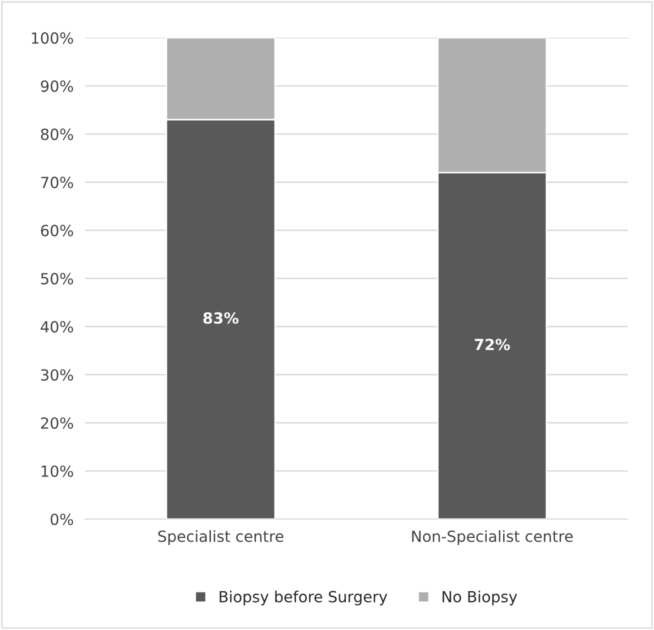 The image size is (654, 630). I want to click on x-tick-label: Specialist centre, so click(221, 538).